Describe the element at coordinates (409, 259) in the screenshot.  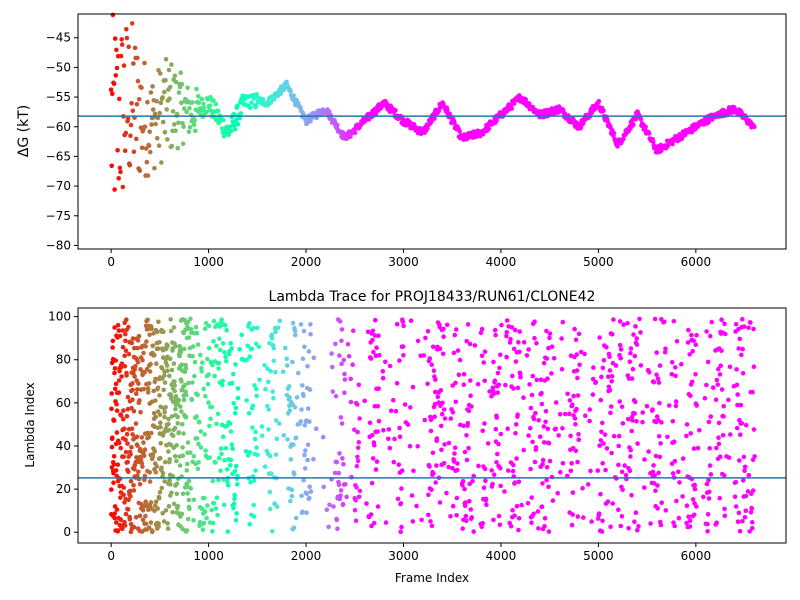
I see `dg-x-ticks: 0 1000 2000 3000 4000 5000 6000` at that location.